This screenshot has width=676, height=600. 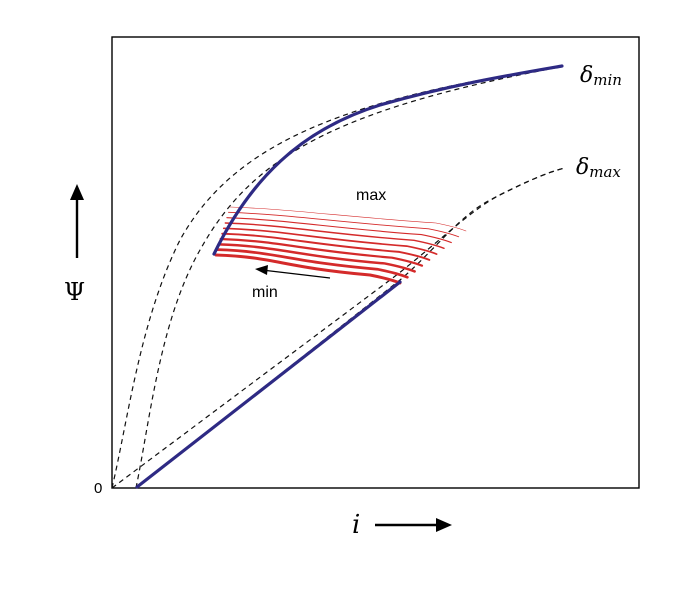 I want to click on min-arrow, so click(x=293, y=272).